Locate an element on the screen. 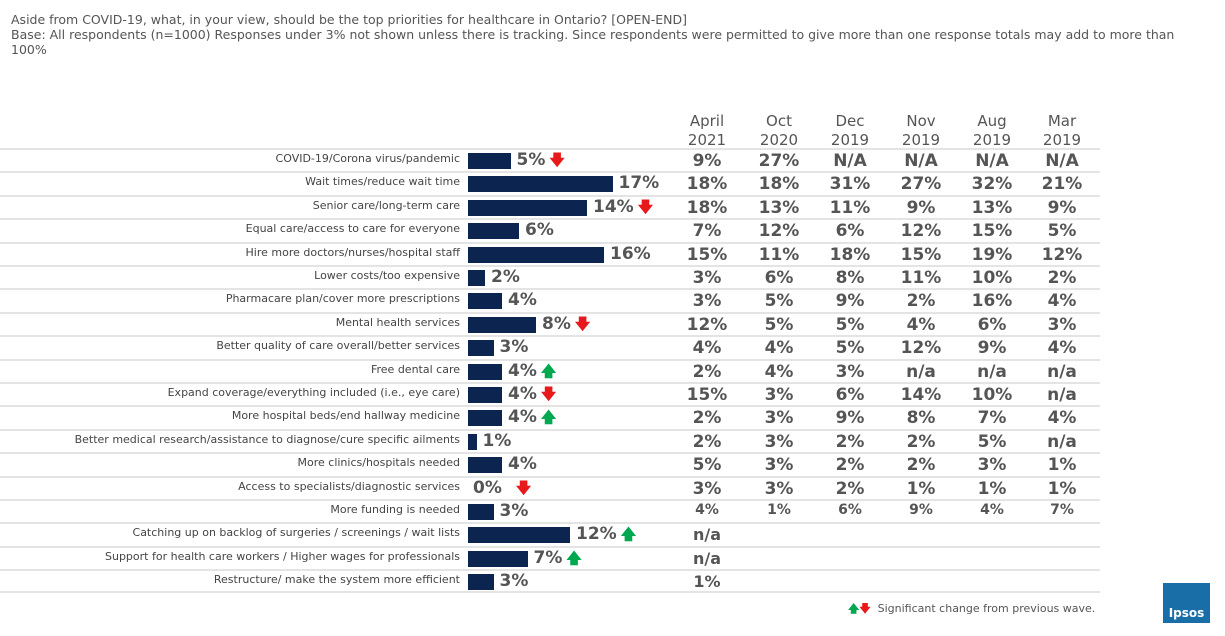 The image size is (1225, 636). row-label: More hospital beds/end hallway medicine is located at coordinates (345, 416).